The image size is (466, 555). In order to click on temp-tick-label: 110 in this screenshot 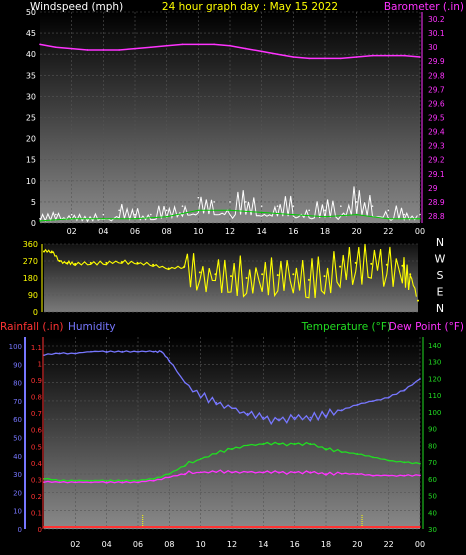, I will do `click(434, 396)`.